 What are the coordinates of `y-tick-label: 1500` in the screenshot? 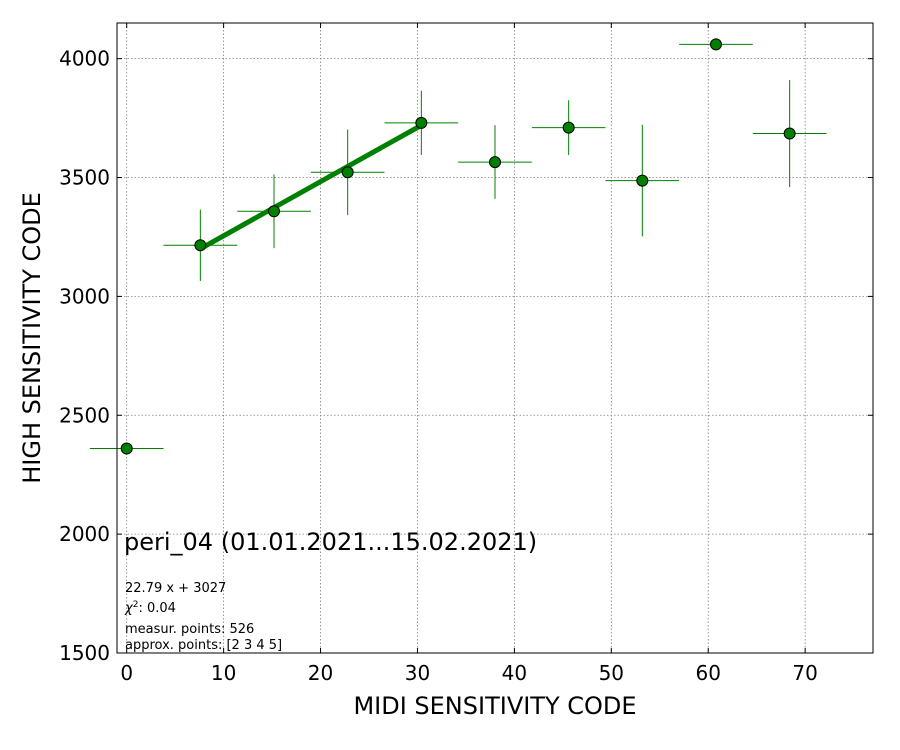 It's located at (84, 653).